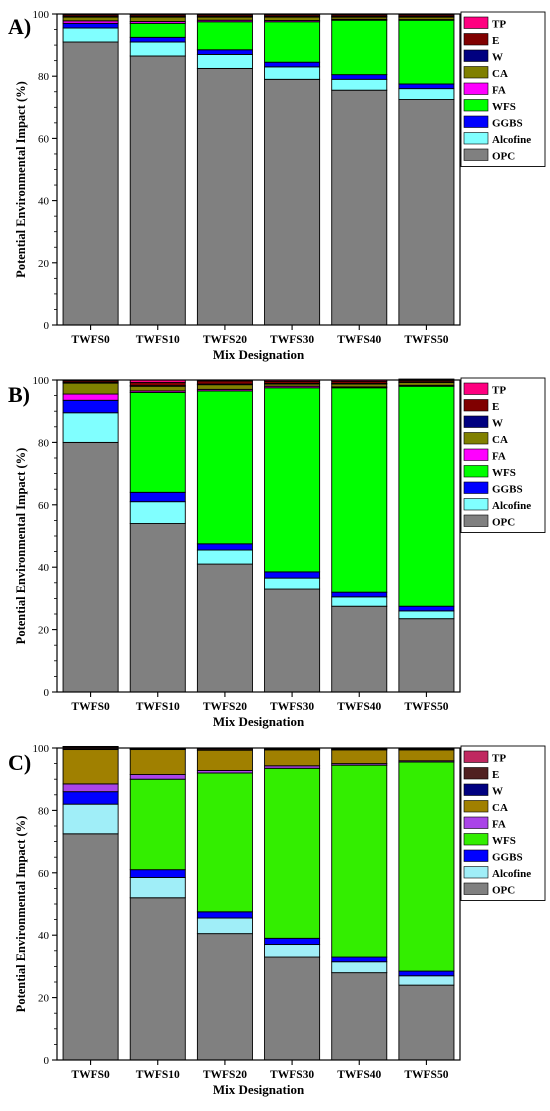  Describe the element at coordinates (19, 26) in the screenshot. I see `panel-label: A)` at that location.